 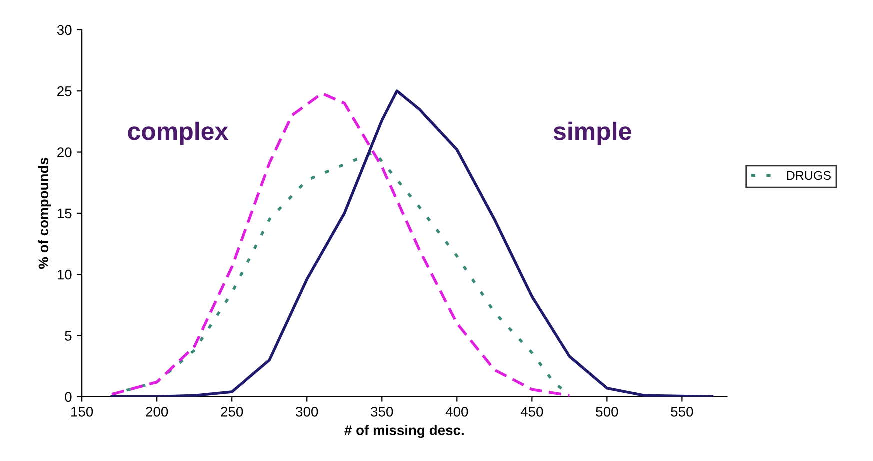 I want to click on x-tick-label: 300, so click(x=307, y=412).